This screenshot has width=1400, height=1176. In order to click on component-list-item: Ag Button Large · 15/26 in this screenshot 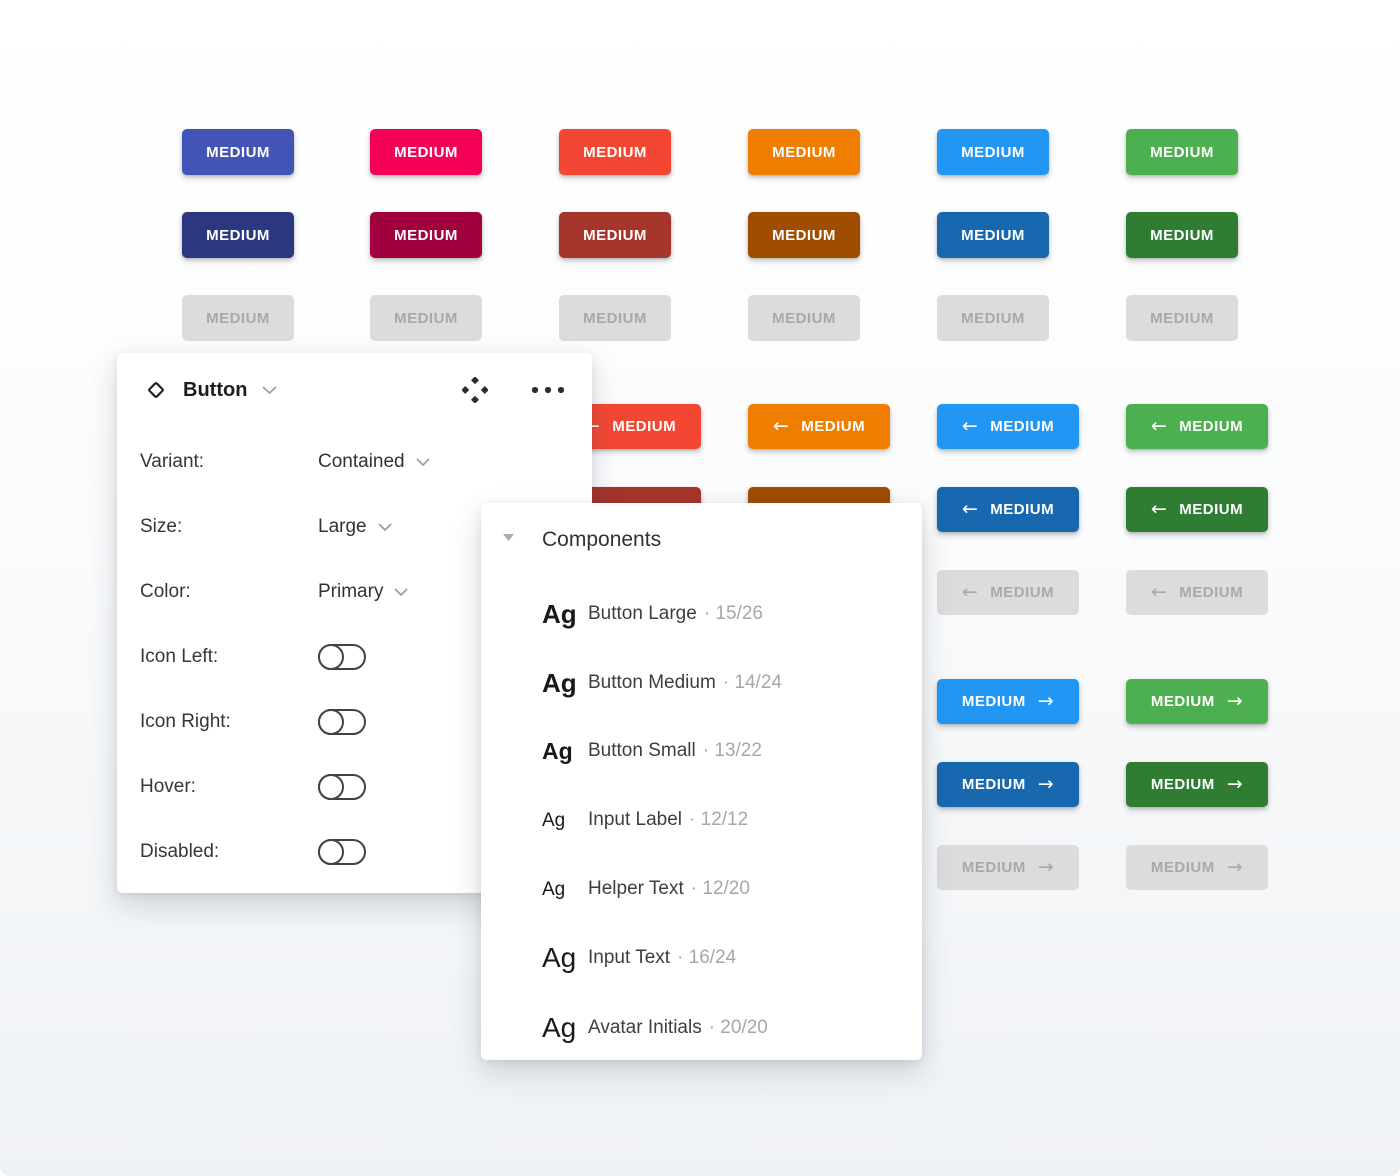, I will do `click(722, 614)`.